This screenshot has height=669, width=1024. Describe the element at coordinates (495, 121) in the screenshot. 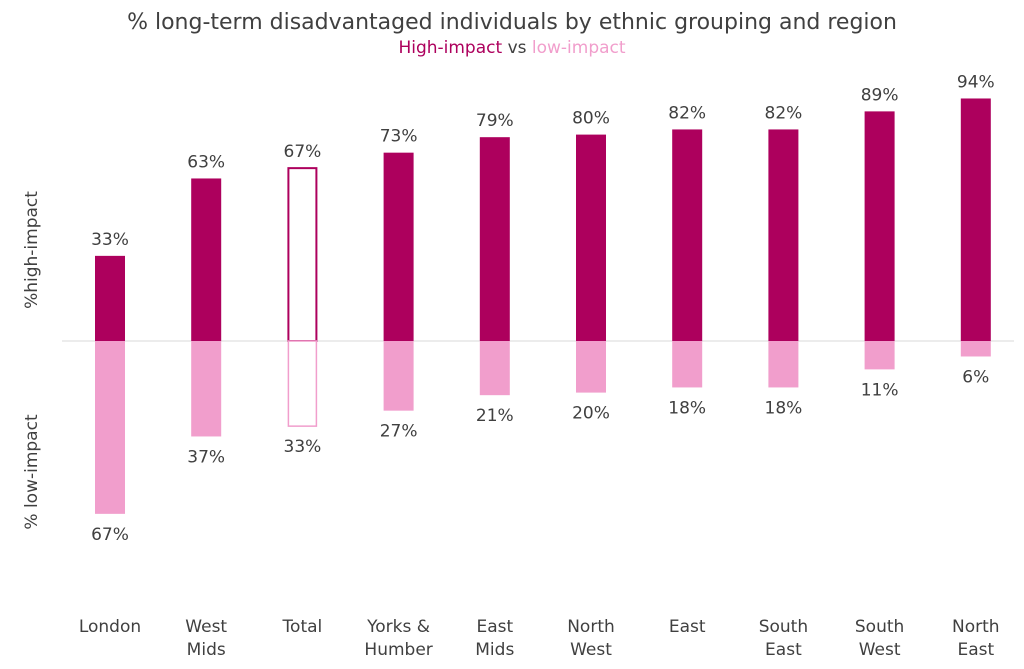

I see `data-label-high-east-mids: 79%` at that location.